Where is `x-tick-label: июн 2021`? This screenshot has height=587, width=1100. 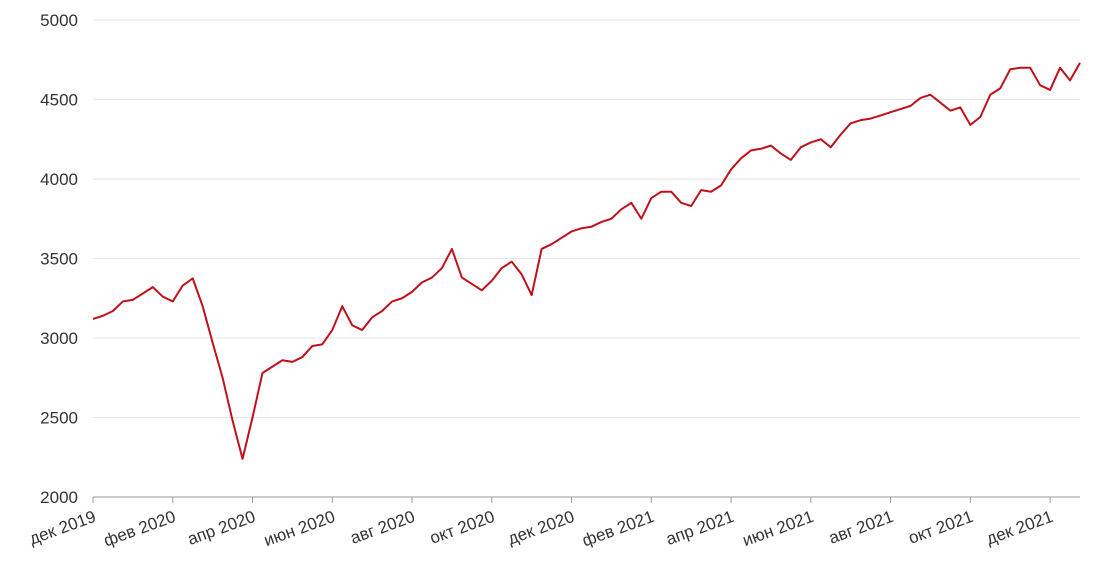
x-tick-label: июн 2021 is located at coordinates (778, 528).